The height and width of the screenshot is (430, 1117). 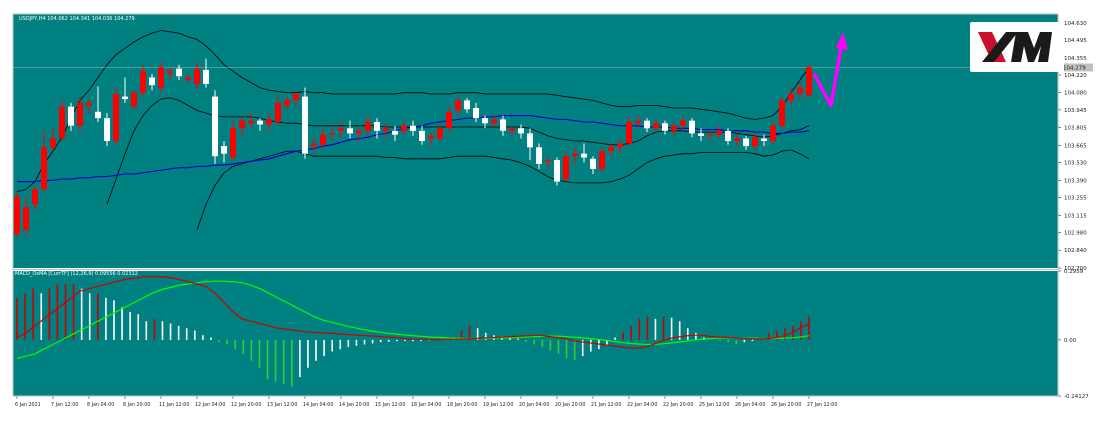 I want to click on macd-tick-label: -0.24127, so click(x=1076, y=397).